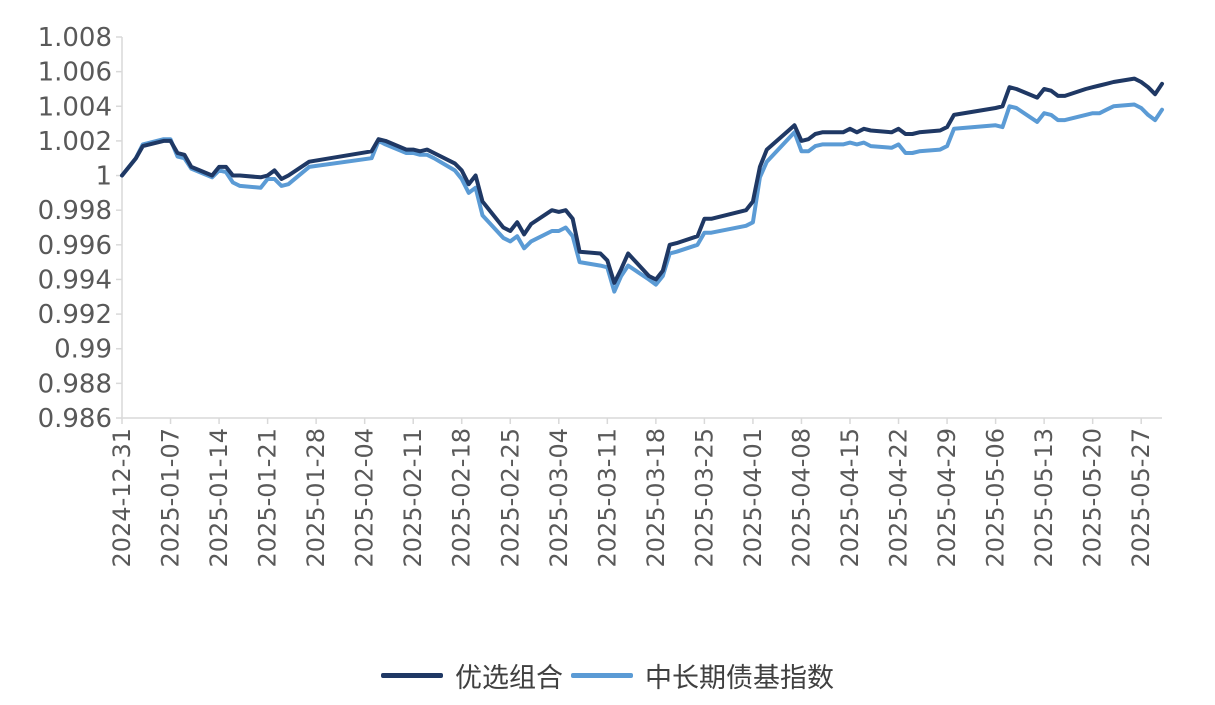 The image size is (1215, 705). I want to click on legend-item-portfolio: 优选组合, so click(472, 675).